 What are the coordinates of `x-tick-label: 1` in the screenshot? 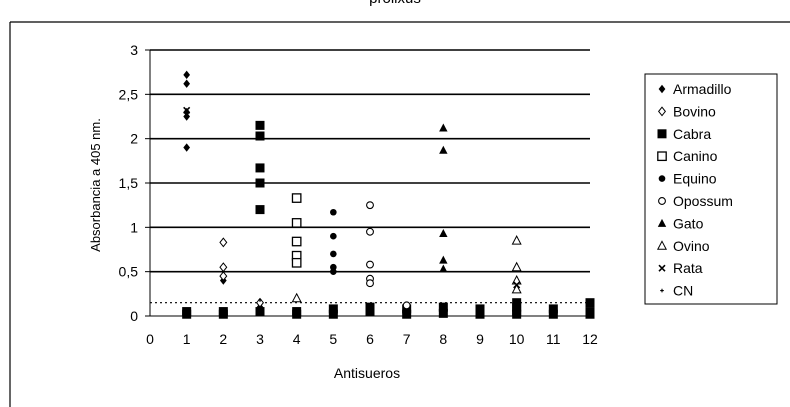 It's located at (187, 339).